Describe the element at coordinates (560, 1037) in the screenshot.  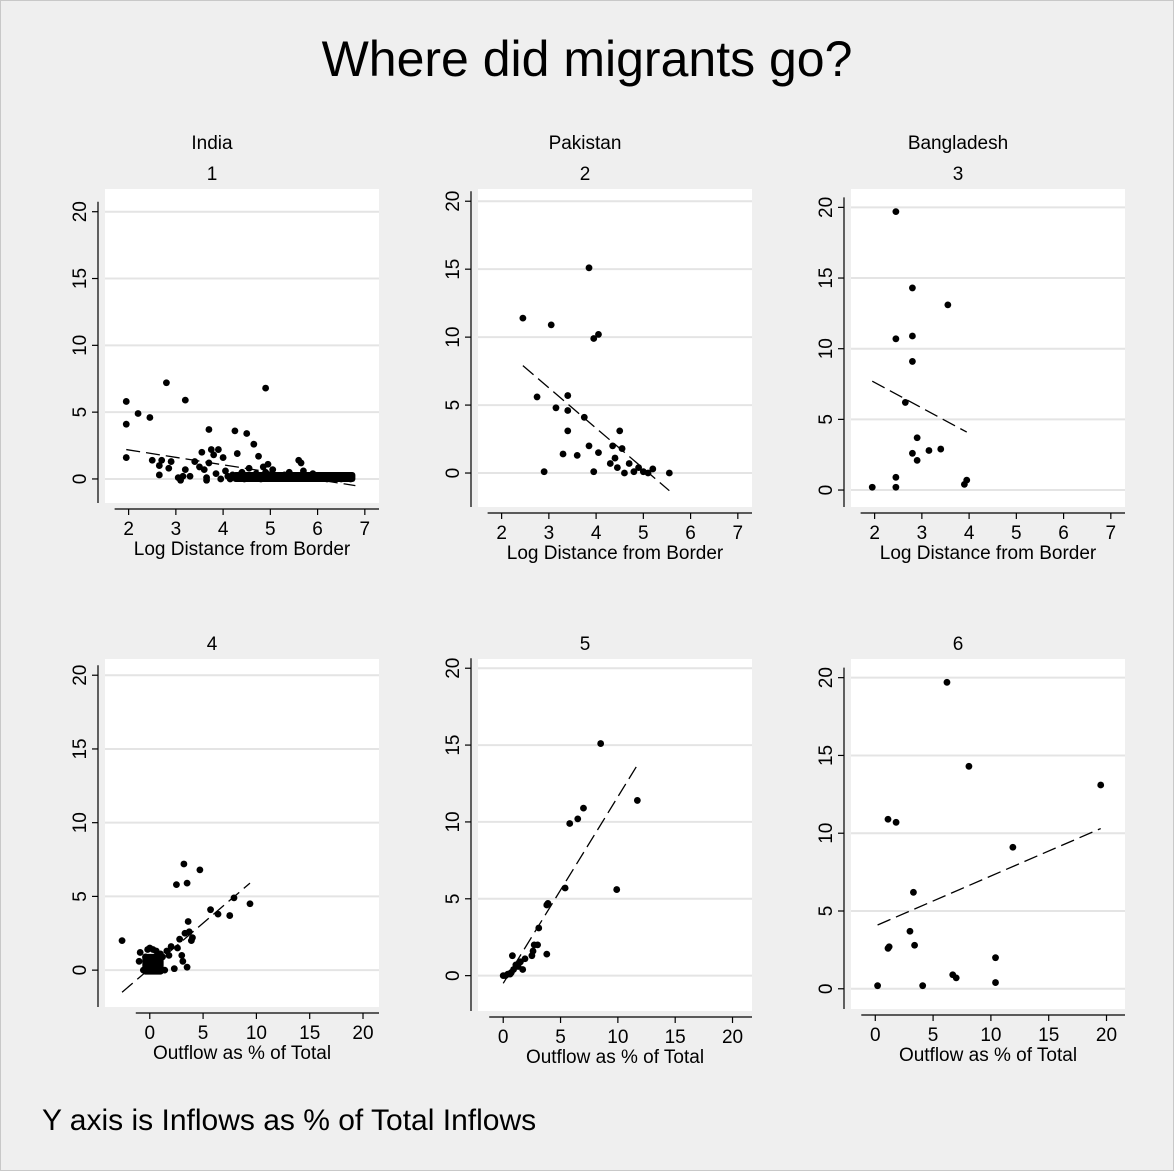
I see `x-tick-label: 5` at that location.